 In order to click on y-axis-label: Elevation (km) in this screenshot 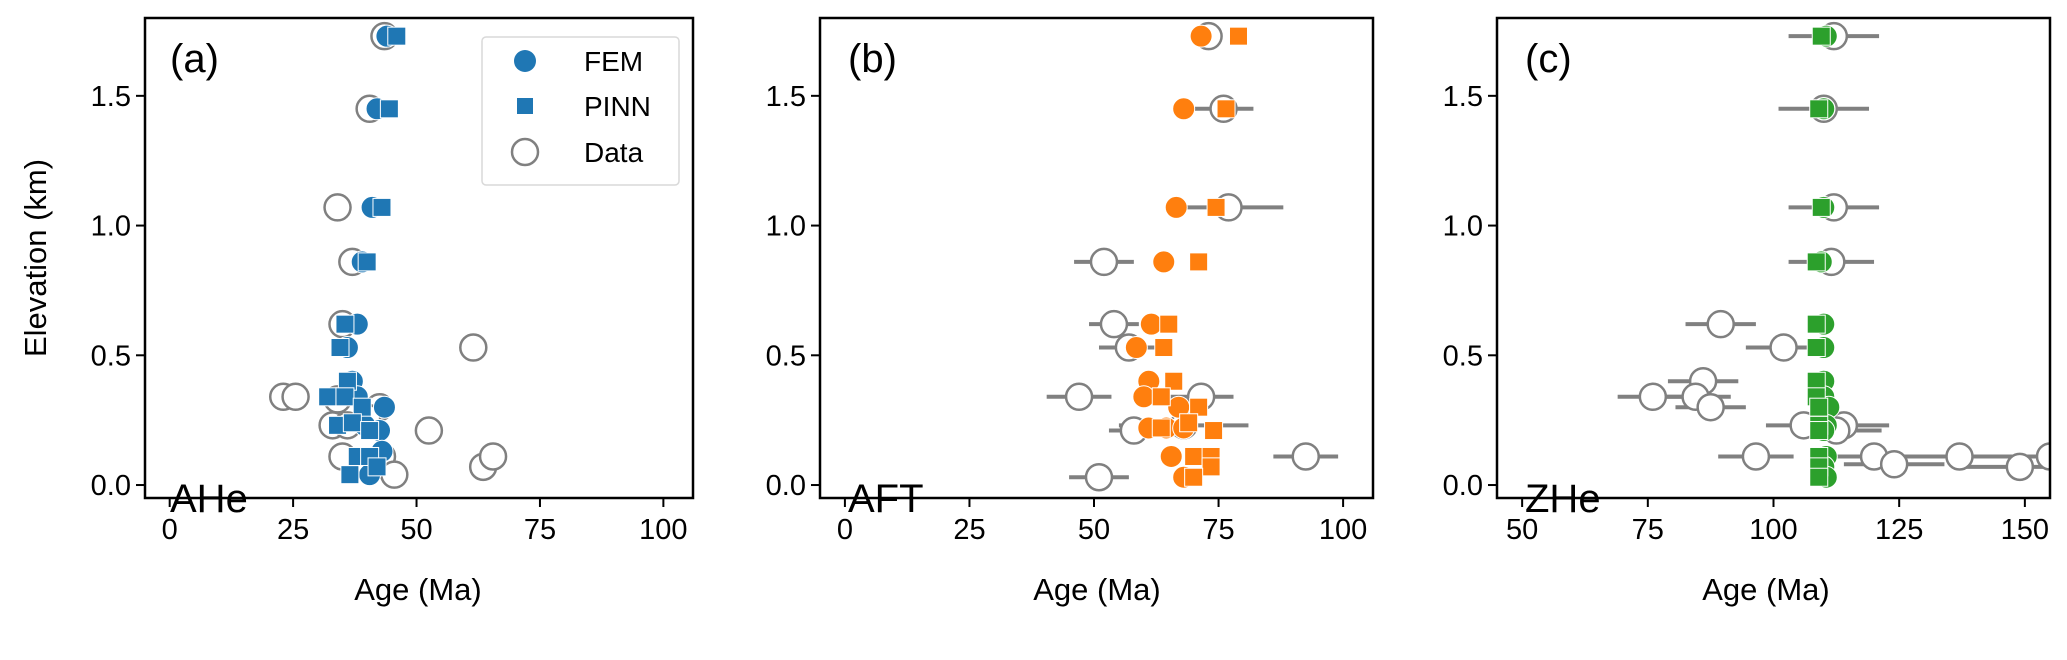, I will do `click(35, 258)`.